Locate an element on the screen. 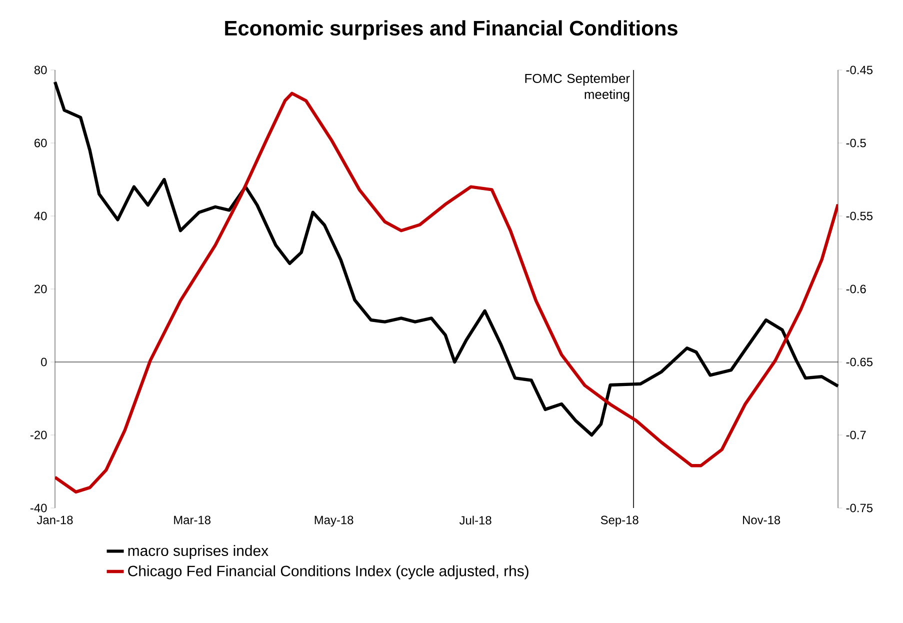 The height and width of the screenshot is (623, 903). y-tick-label: 0 is located at coordinates (44, 362).